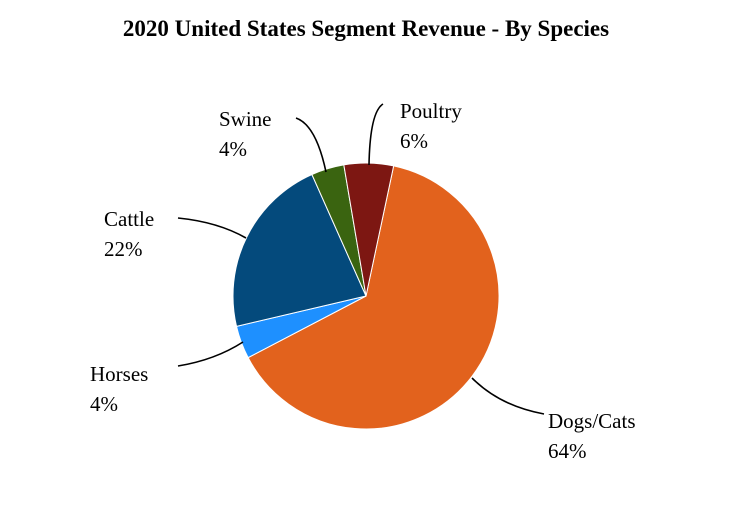 The image size is (732, 532). What do you see at coordinates (212, 228) in the screenshot?
I see `leader-cattle` at bounding box center [212, 228].